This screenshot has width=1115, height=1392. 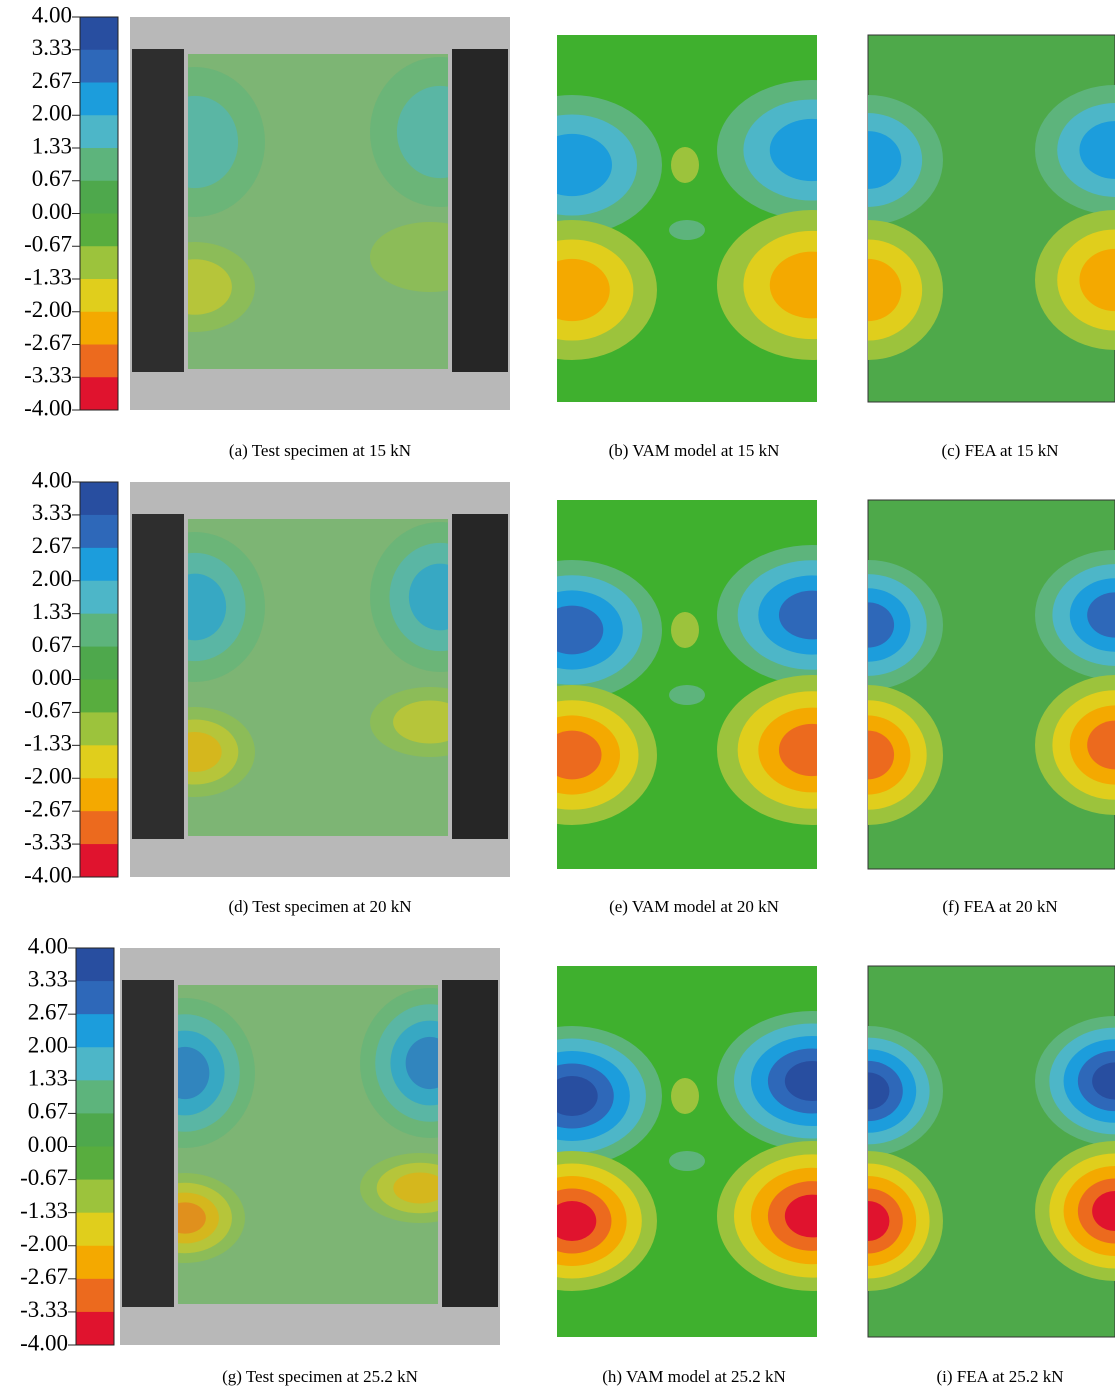 What do you see at coordinates (48, 743) in the screenshot?
I see `colorbar-label: -1.33` at bounding box center [48, 743].